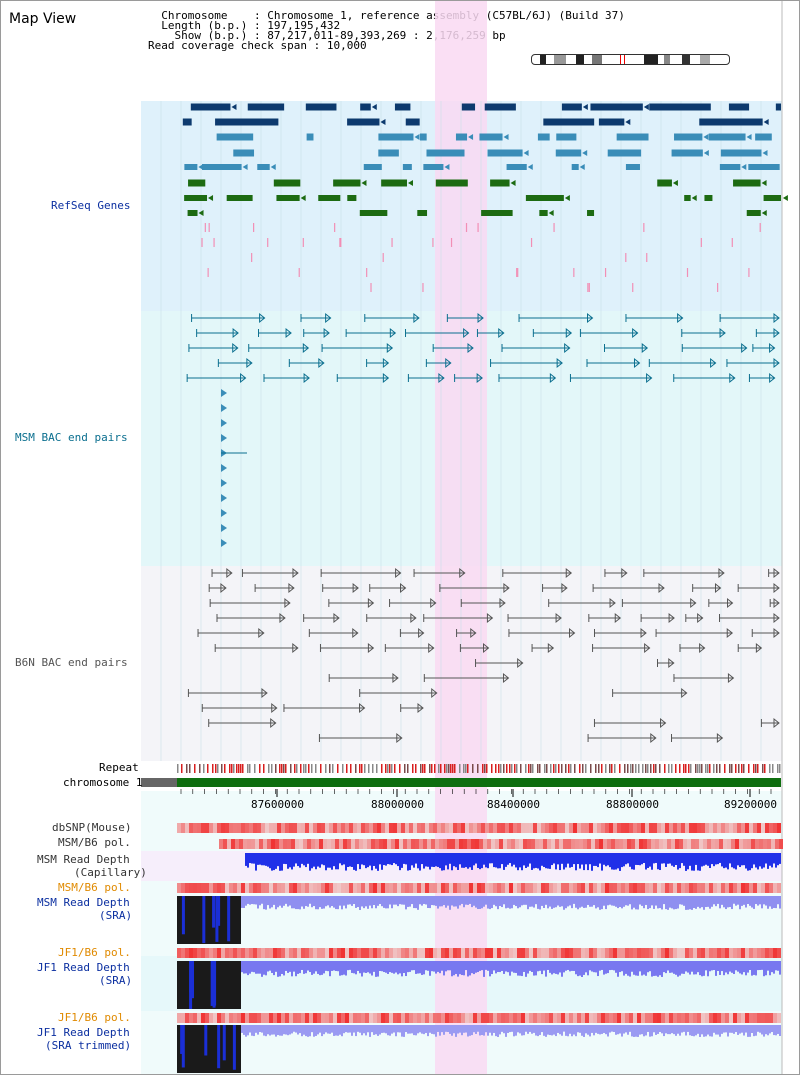  Describe the element at coordinates (83, 859) in the screenshot. I see `msm-depth-capillary-label: MSM Read Depth` at that location.